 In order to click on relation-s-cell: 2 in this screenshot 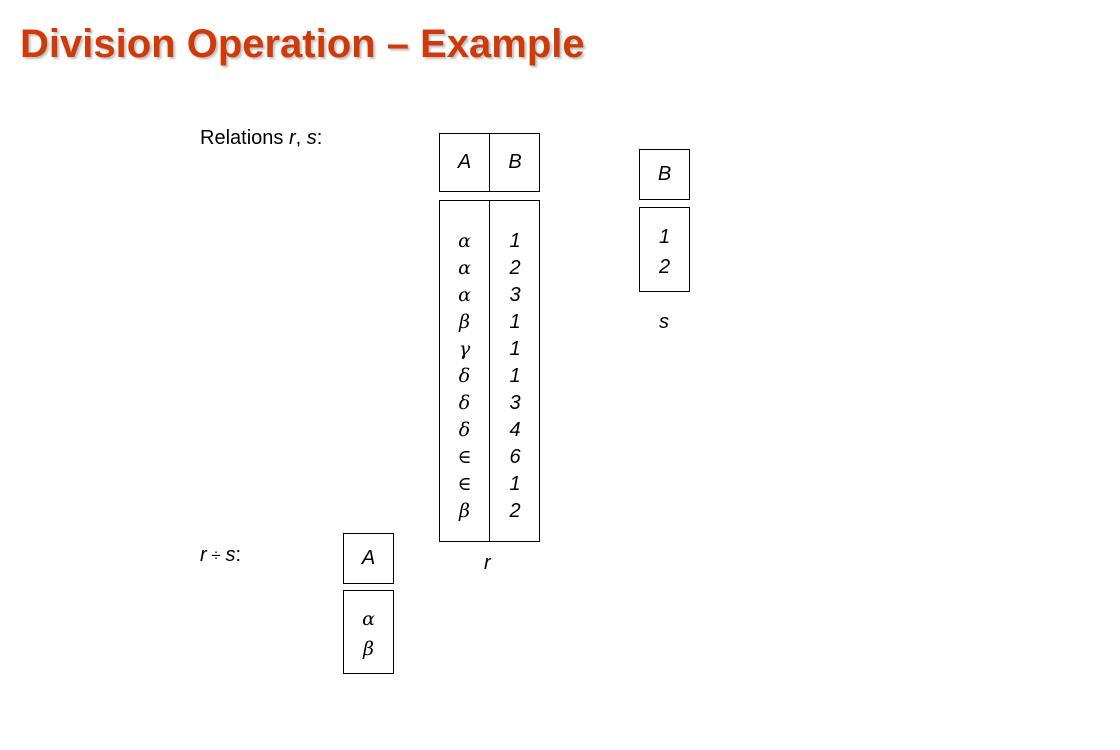, I will do `click(664, 267)`.